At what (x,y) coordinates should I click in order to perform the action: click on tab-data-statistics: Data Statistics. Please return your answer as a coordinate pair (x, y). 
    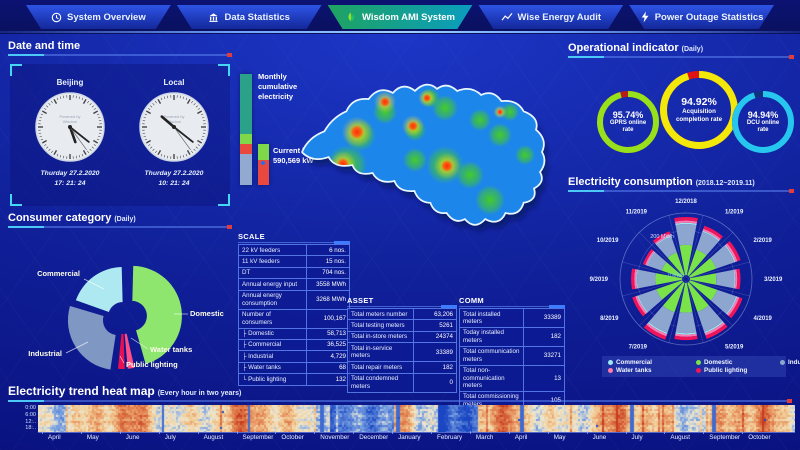
    Looking at the image, I should click on (249, 17).